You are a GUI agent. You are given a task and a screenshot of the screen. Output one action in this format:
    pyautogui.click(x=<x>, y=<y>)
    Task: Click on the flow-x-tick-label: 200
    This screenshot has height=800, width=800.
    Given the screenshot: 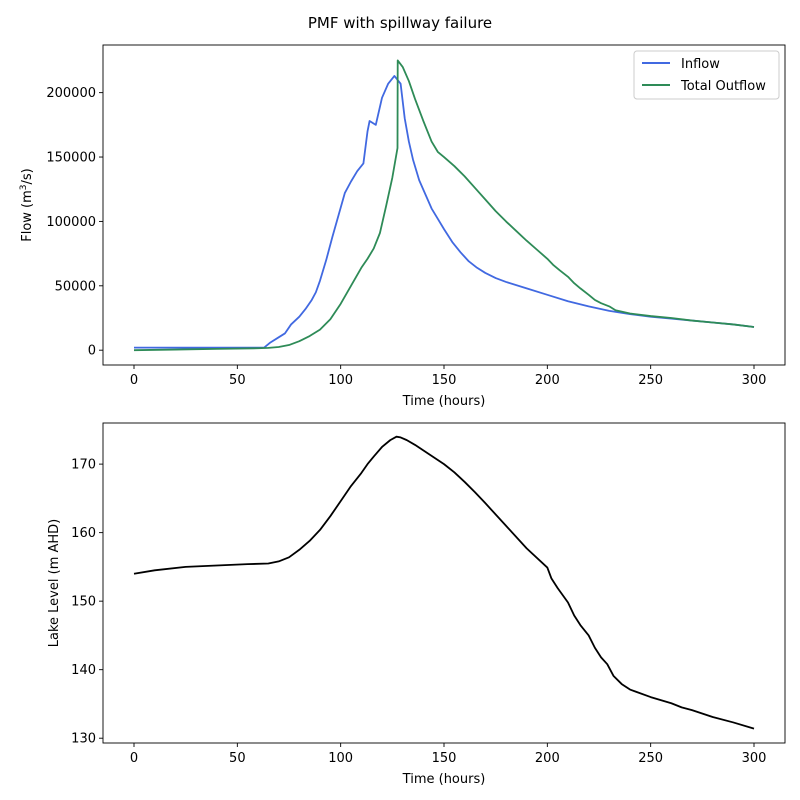 What is the action you would take?
    pyautogui.click(x=547, y=380)
    